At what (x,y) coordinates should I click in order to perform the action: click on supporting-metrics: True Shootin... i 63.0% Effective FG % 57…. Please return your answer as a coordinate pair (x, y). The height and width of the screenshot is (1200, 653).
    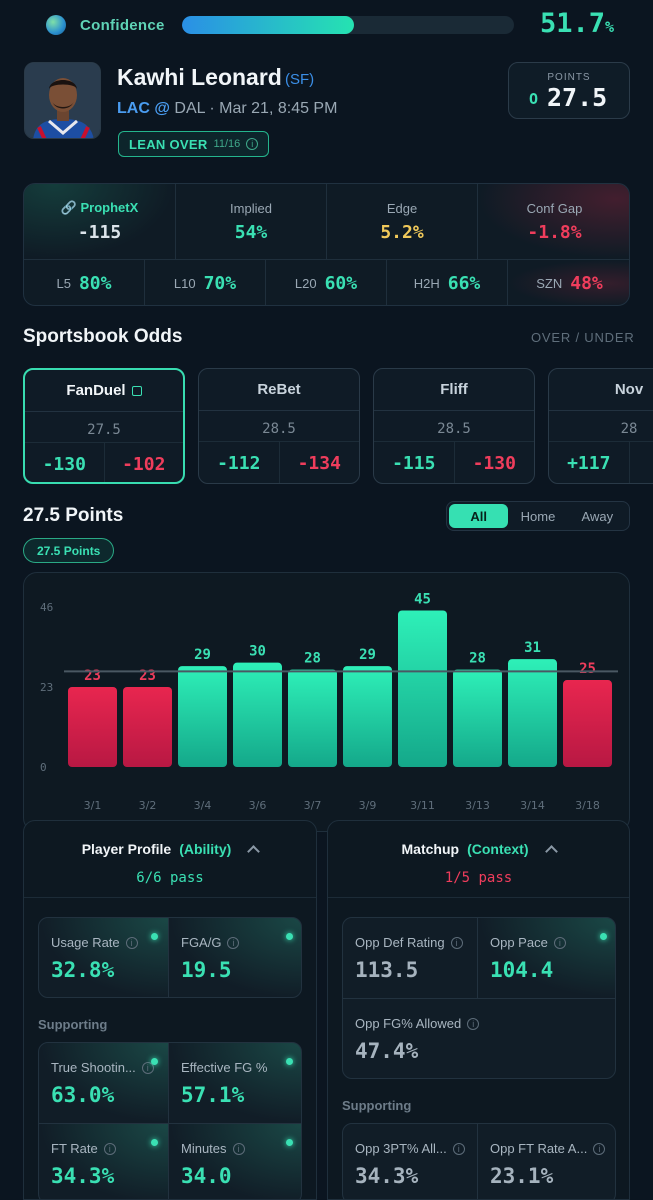
    Looking at the image, I should click on (170, 1120).